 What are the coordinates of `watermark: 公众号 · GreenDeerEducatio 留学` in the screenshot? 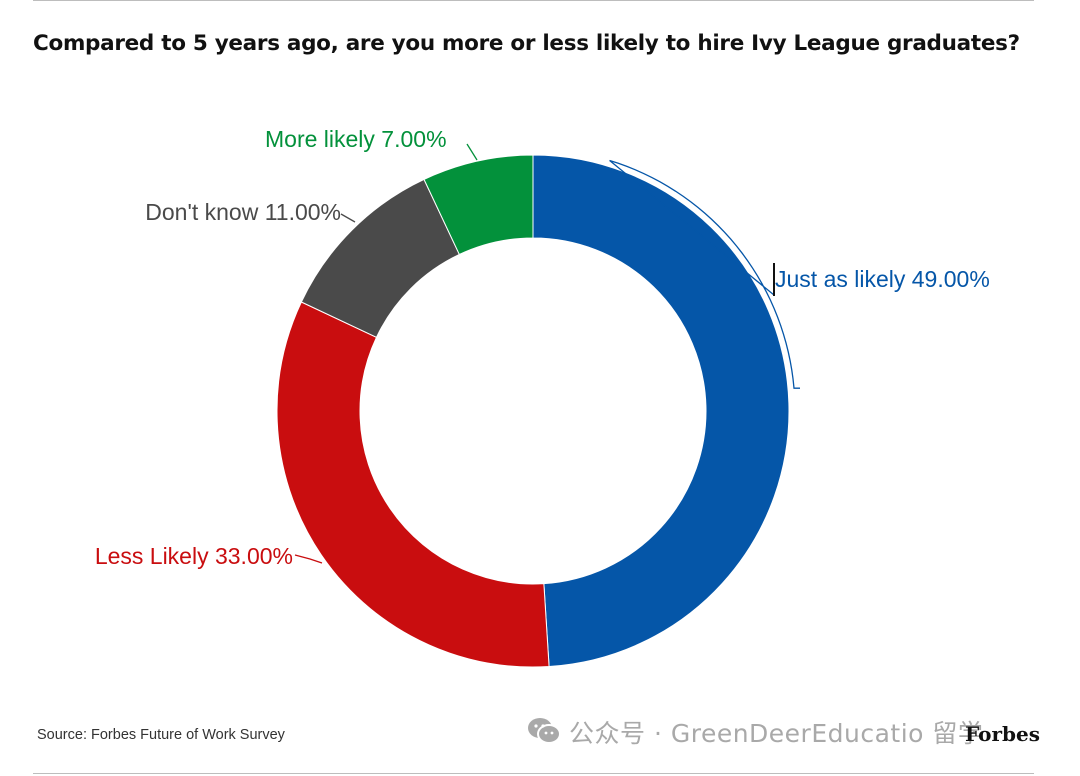 It's located at (755, 732).